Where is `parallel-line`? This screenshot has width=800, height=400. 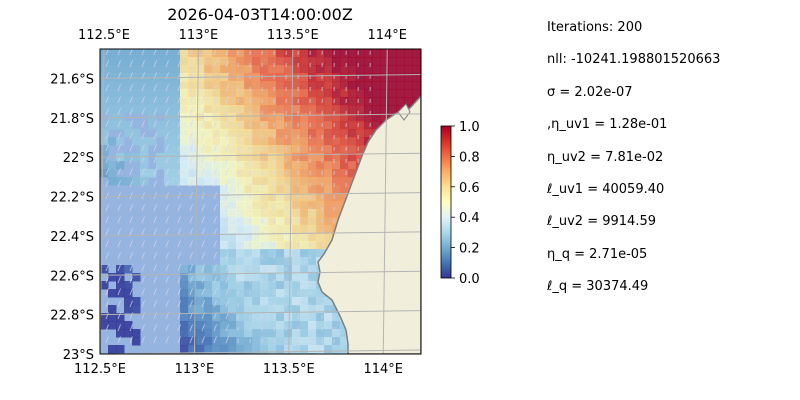
parallel-line is located at coordinates (260, 351).